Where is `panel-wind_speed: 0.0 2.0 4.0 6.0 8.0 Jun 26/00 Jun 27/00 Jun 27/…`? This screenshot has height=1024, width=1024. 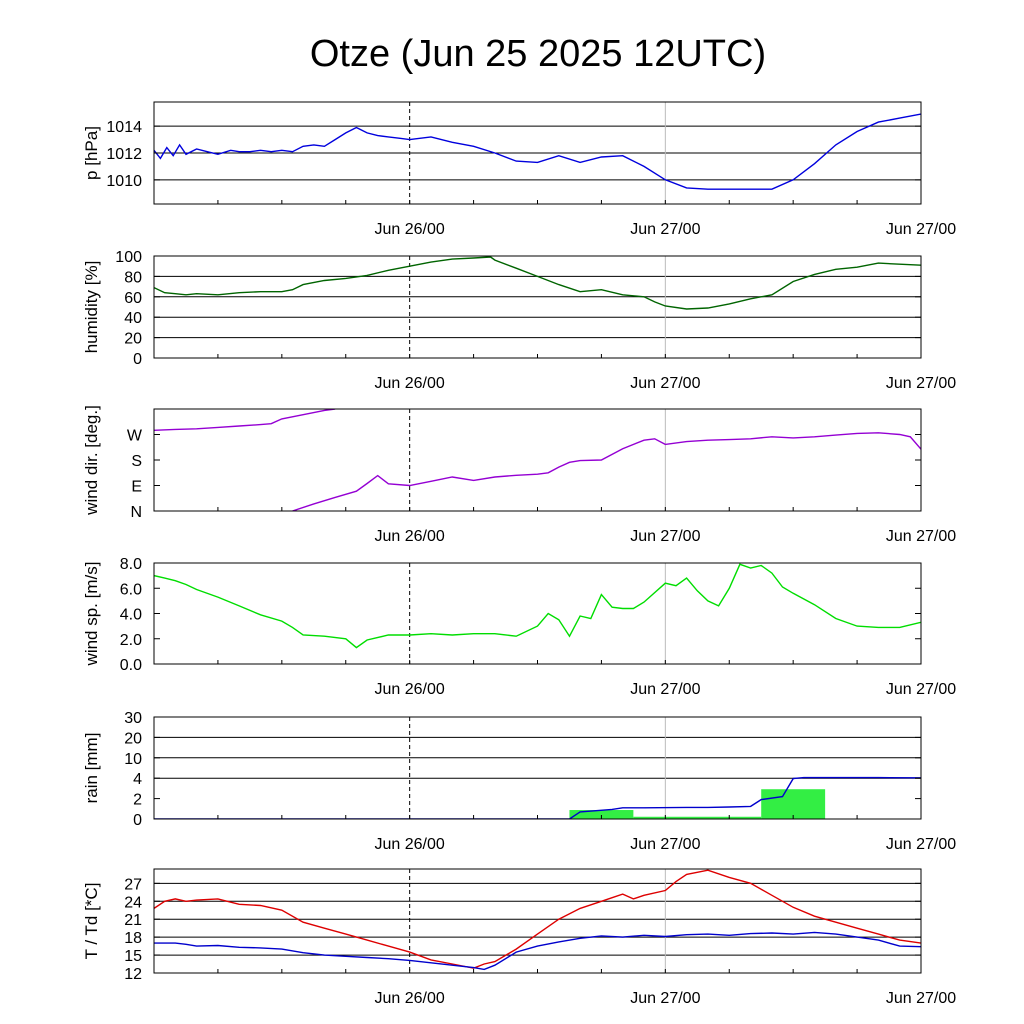
panel-wind_speed: 0.0 2.0 4.0 6.0 8.0 Jun 26/00 Jun 27/00 Jun 27/… is located at coordinates (519, 627).